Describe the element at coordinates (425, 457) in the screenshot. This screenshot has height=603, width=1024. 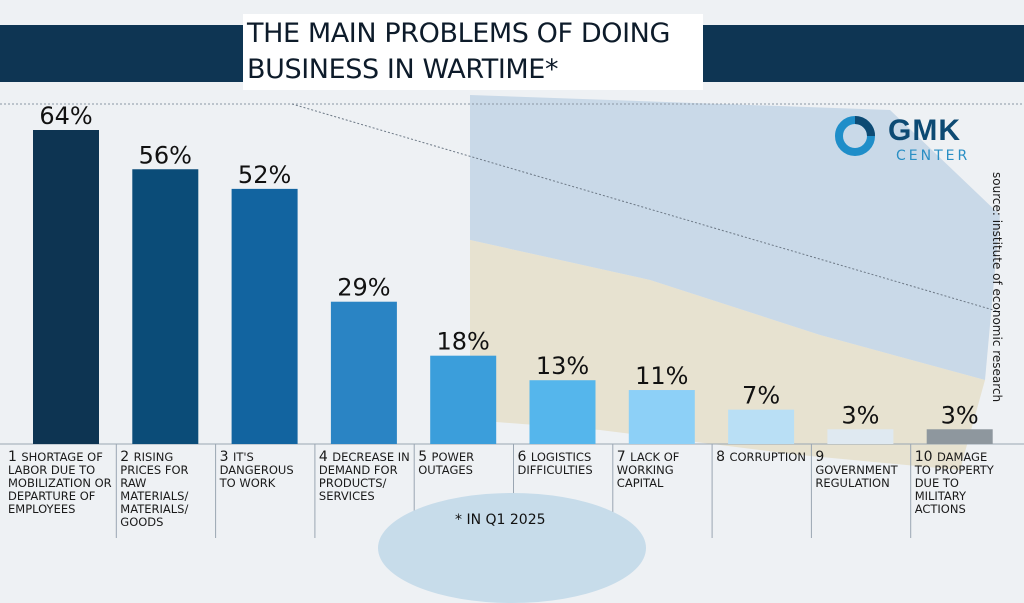
I see `category-number: 5` at that location.